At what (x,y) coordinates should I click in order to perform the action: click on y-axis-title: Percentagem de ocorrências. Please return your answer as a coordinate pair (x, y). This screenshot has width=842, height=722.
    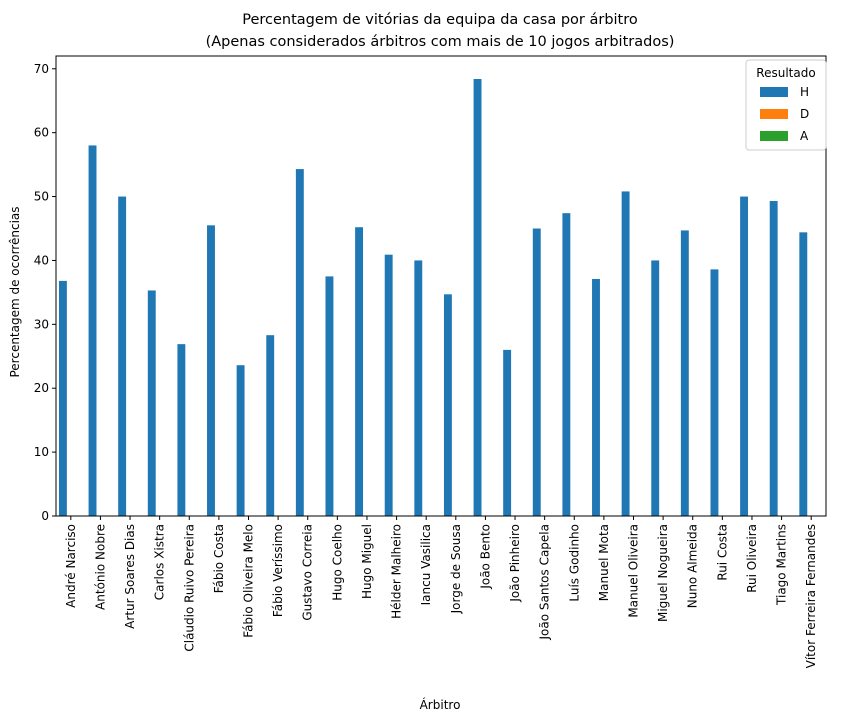
    Looking at the image, I should click on (15, 291).